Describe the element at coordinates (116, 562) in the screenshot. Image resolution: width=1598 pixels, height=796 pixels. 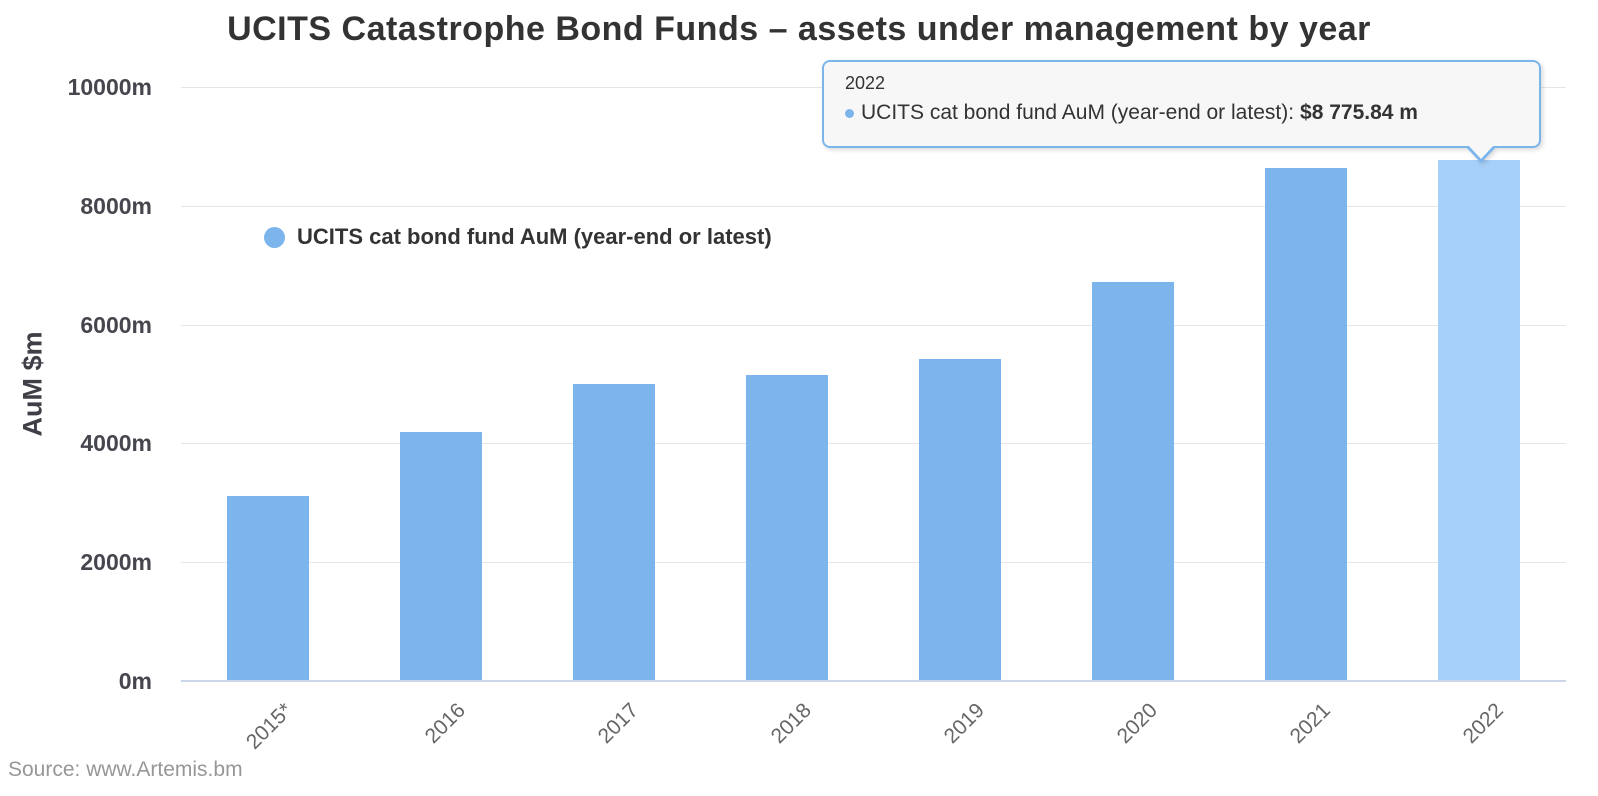
I see `y-axis-label: 2000m` at that location.